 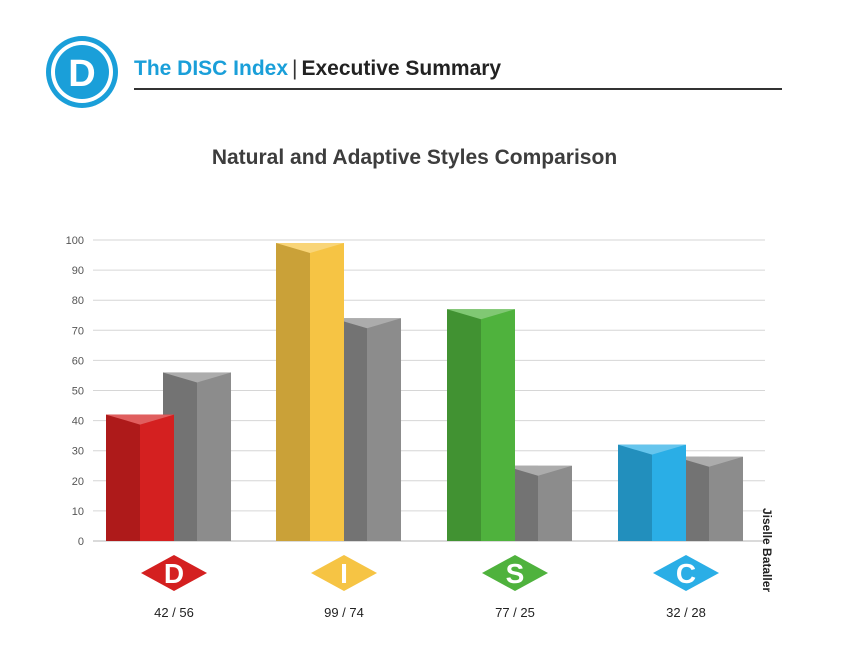 What do you see at coordinates (767, 550) in the screenshot?
I see `participant-name: Jiselle Bataller` at bounding box center [767, 550].